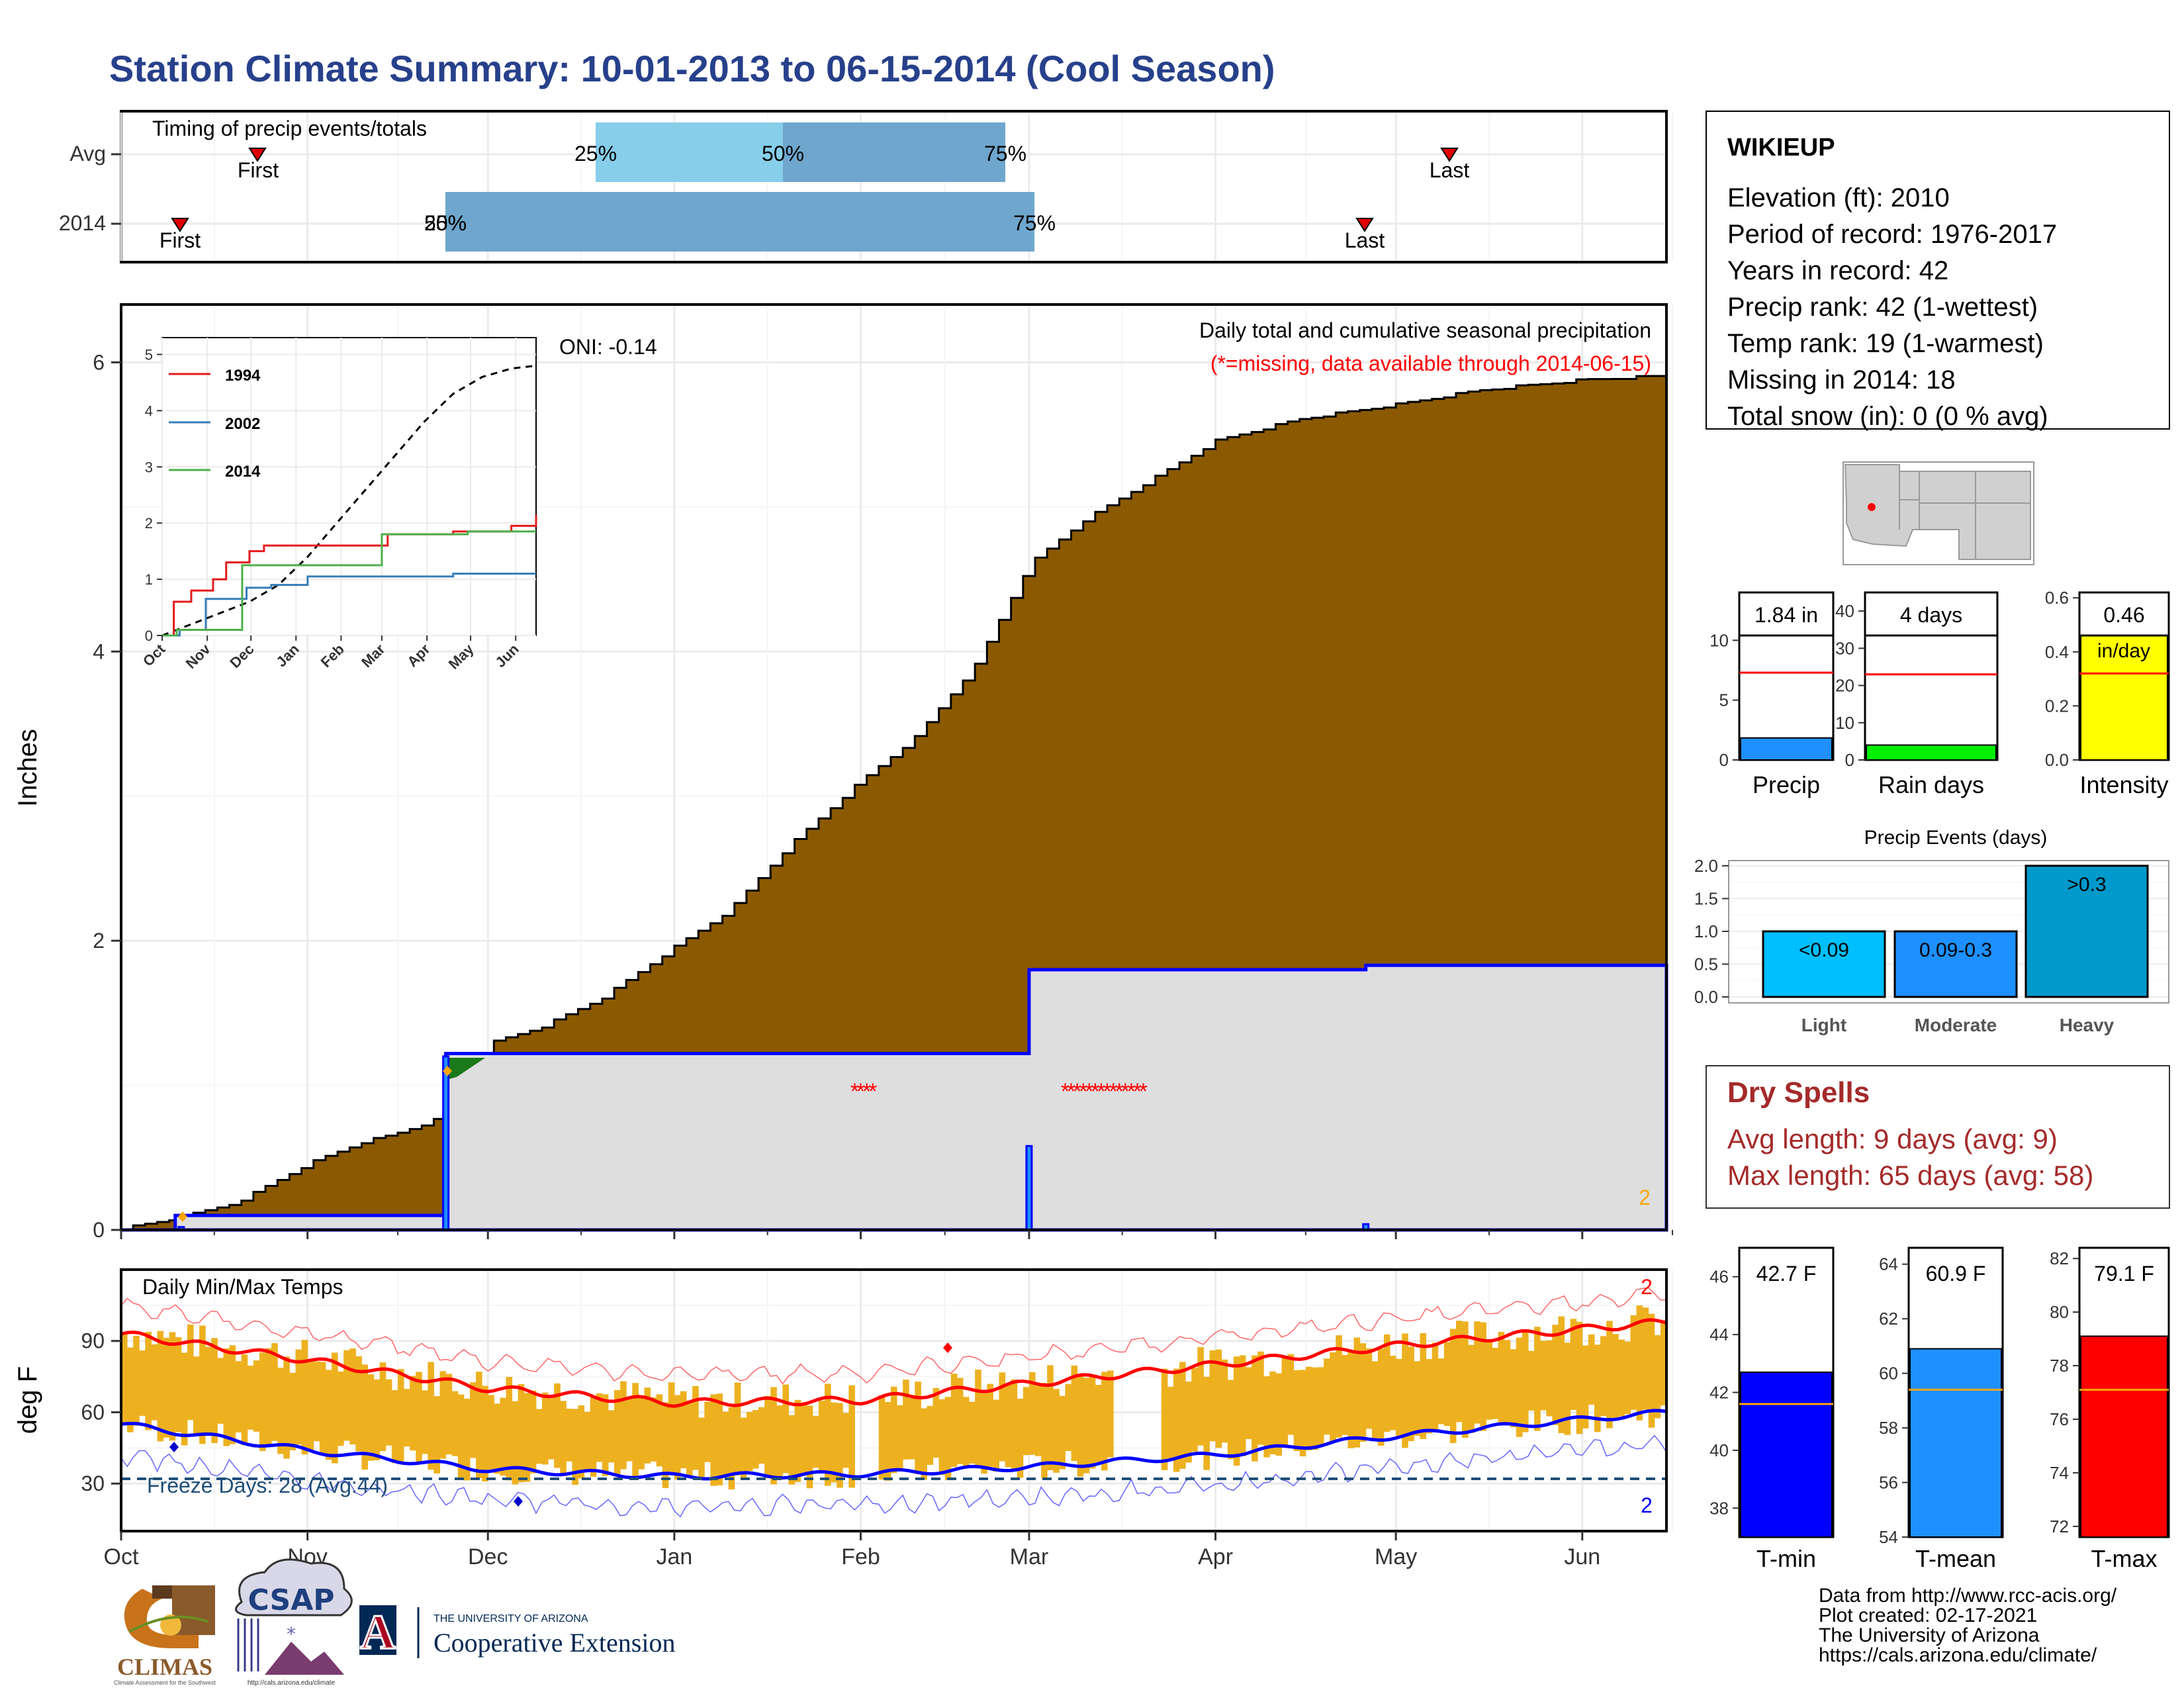 The height and width of the screenshot is (1688, 2184). What do you see at coordinates (1888, 1264) in the screenshot?
I see `temp-summary-ytick-label: 64` at bounding box center [1888, 1264].